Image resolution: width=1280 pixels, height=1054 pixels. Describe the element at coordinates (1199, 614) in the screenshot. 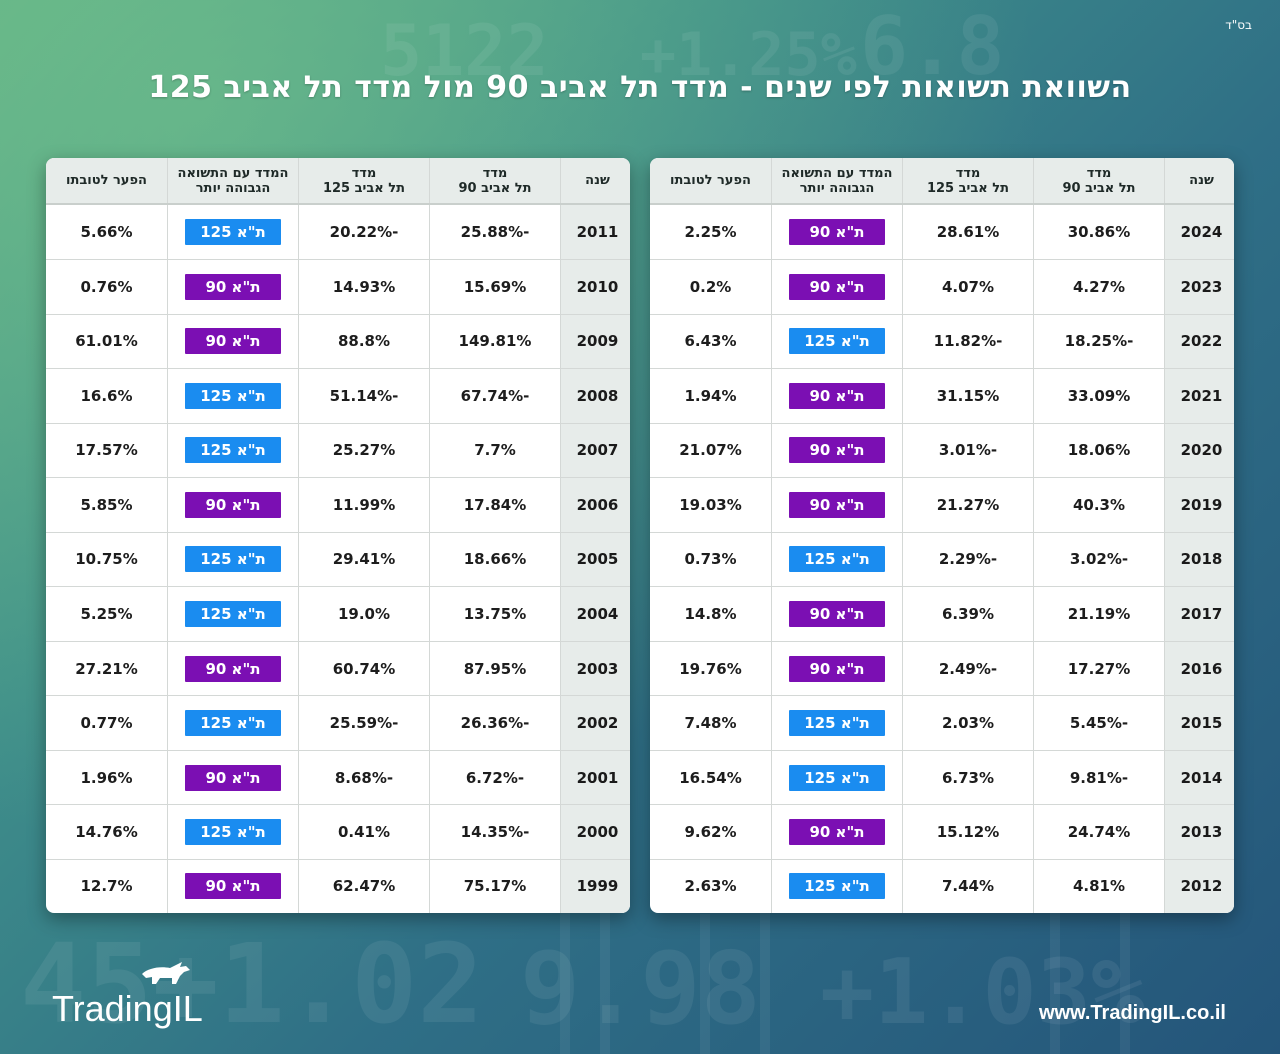

I see `year-cell: 2017` at that location.